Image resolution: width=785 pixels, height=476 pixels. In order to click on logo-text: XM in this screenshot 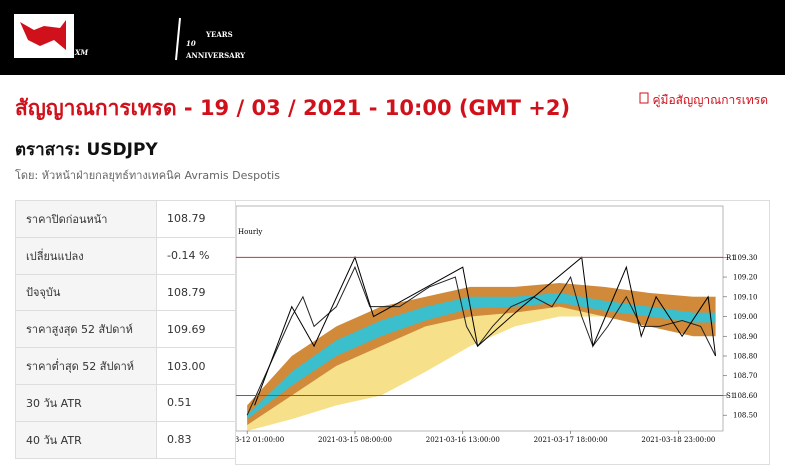, I will do `click(81, 52)`.